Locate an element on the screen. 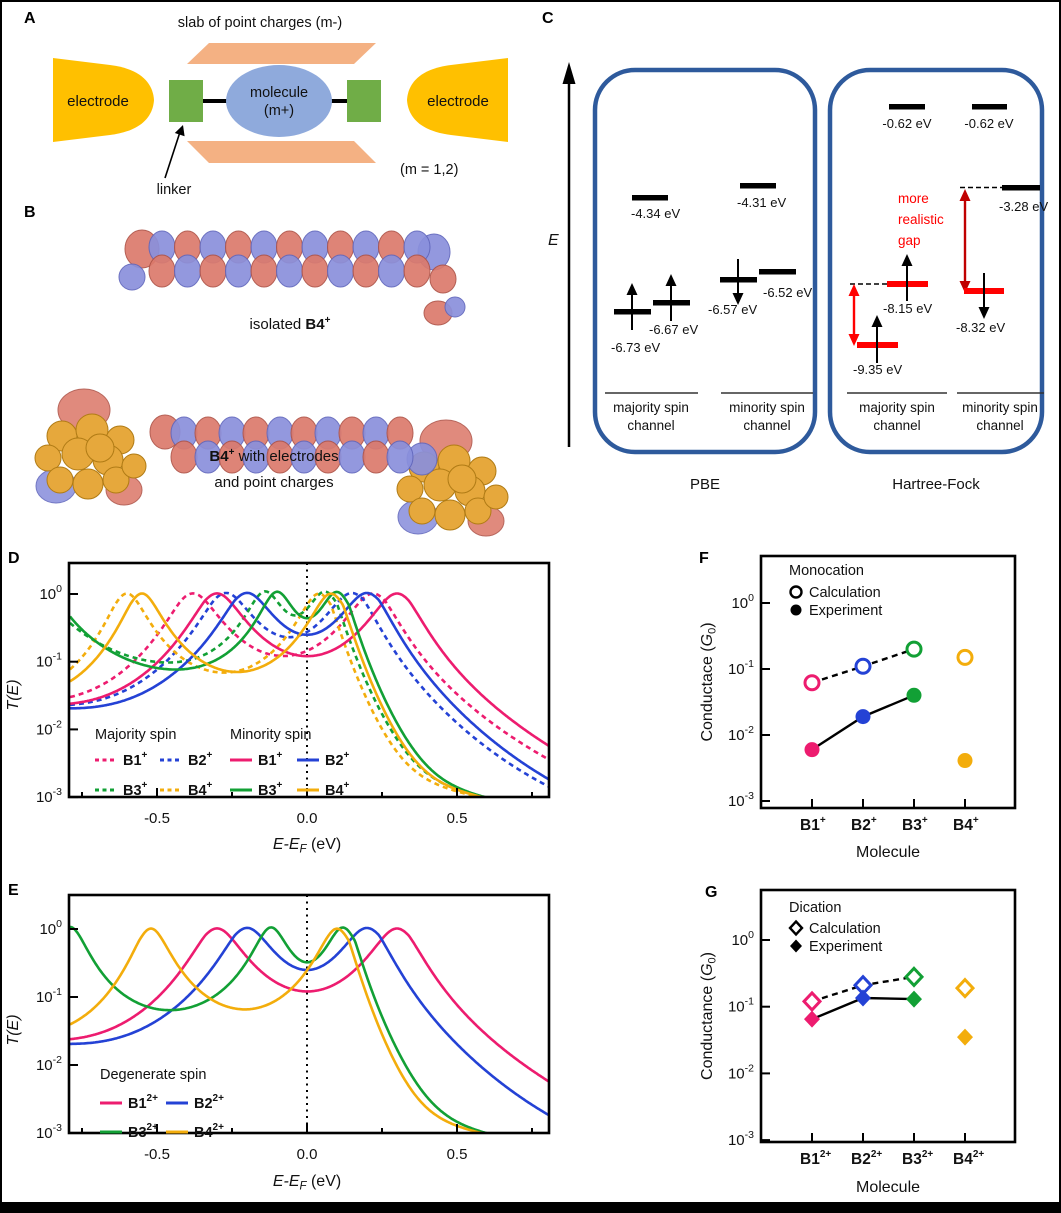 This screenshot has width=1061, height=1213. pbe-minority-channel-label1: minority spin is located at coordinates (767, 407).